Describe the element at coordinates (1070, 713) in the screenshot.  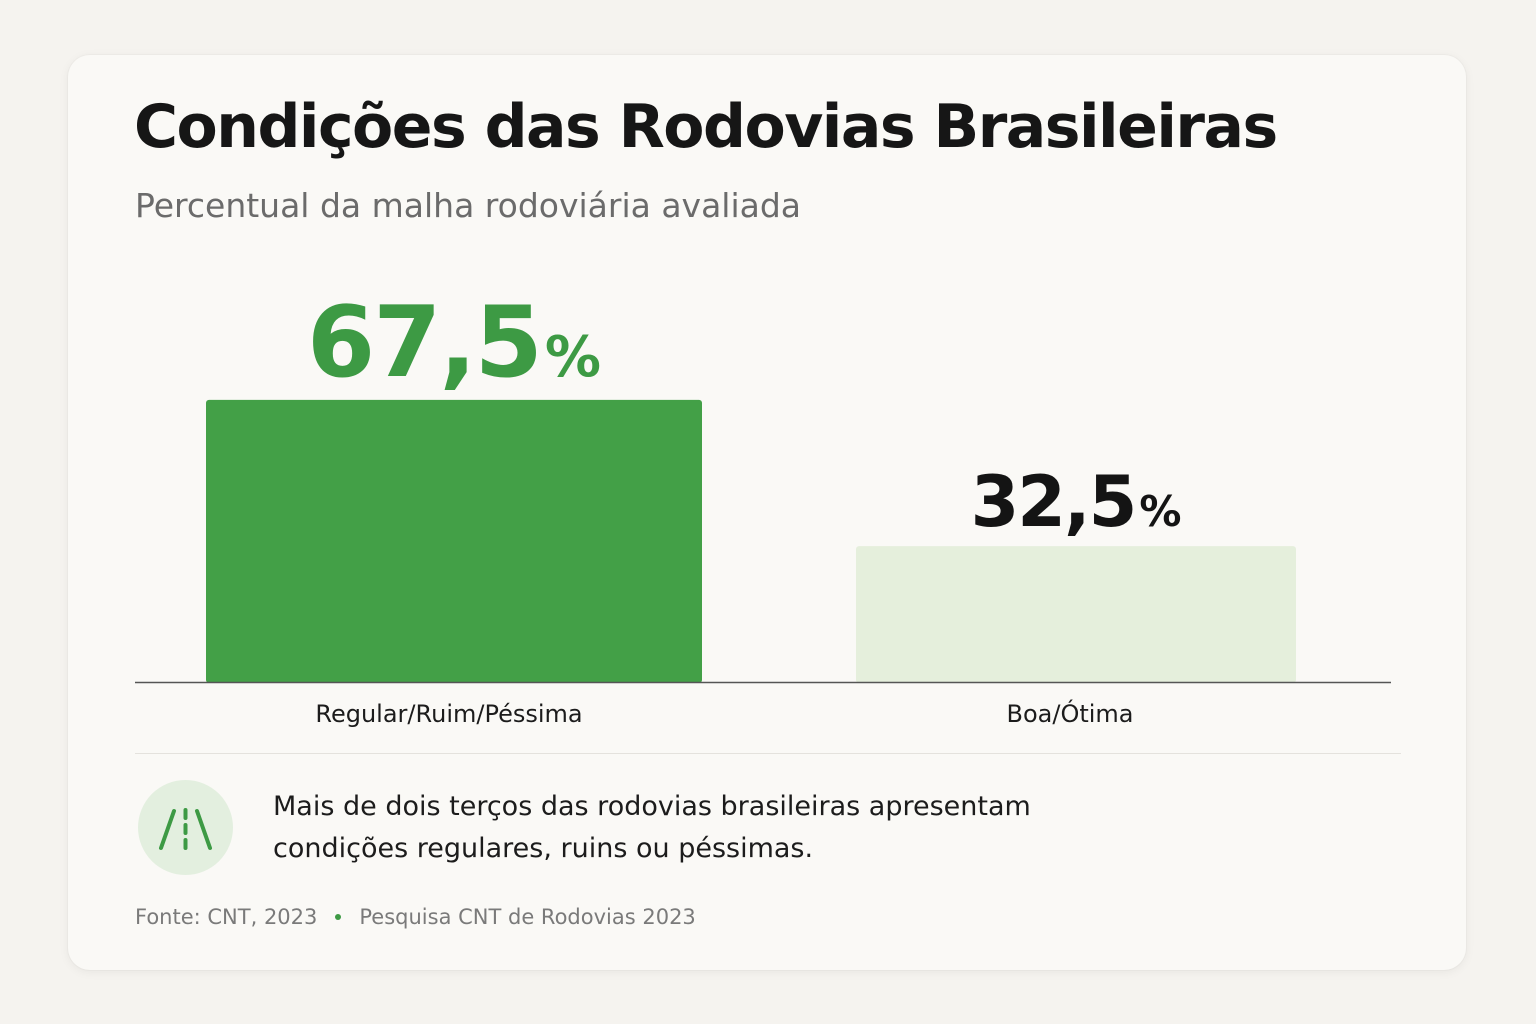
I see `category-label-2: Boa/Ótima` at that location.